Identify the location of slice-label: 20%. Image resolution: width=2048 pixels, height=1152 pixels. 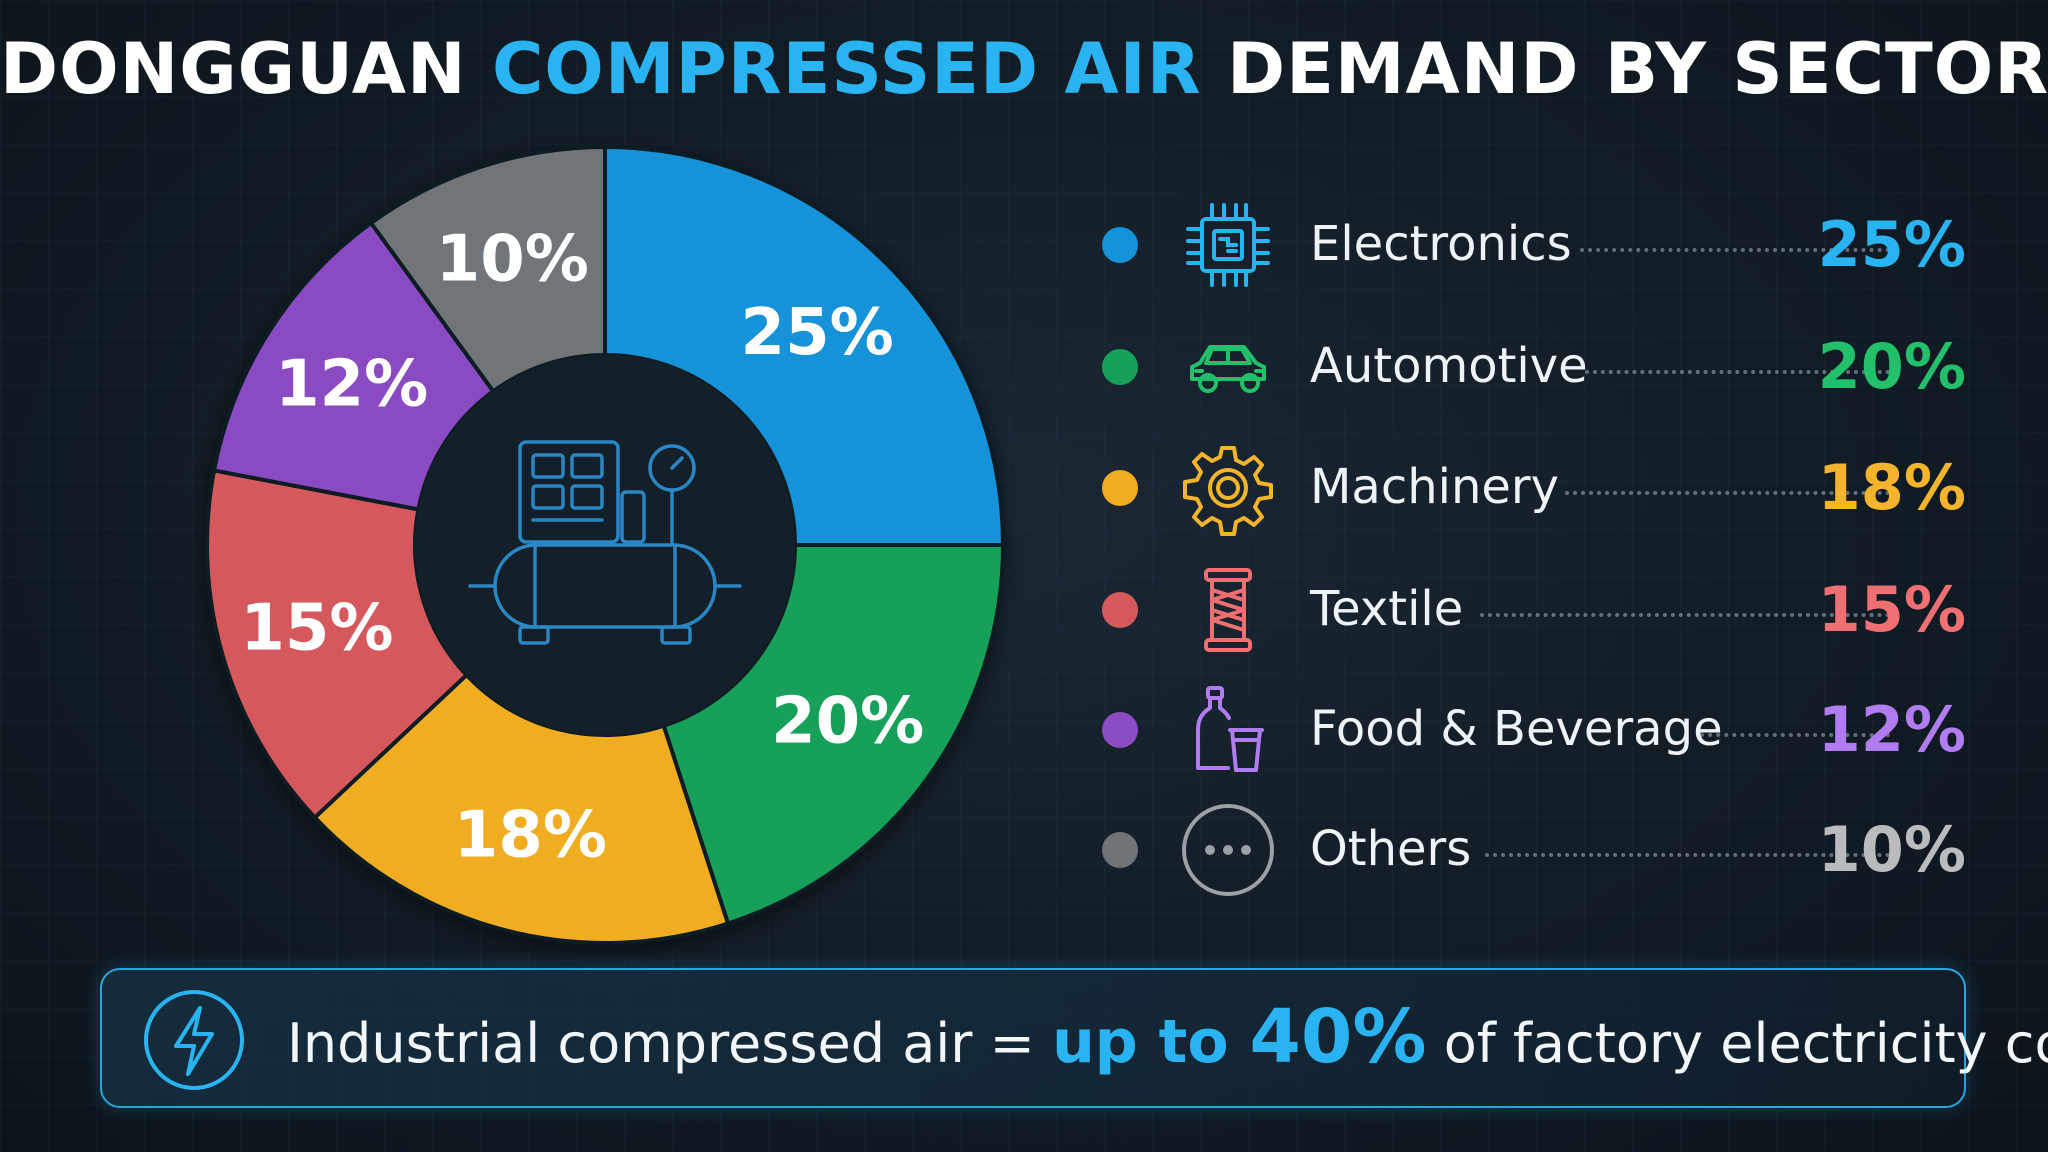
(847, 721).